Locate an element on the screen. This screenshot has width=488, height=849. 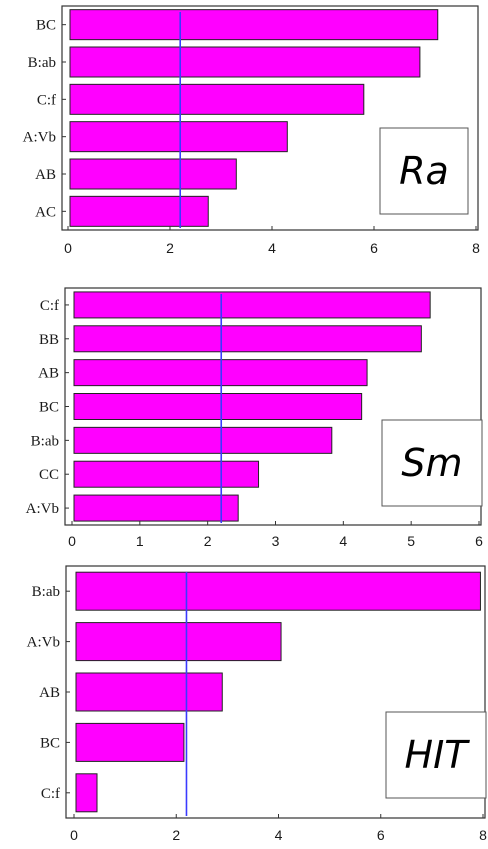
panel-tag: Ra is located at coordinates (424, 171).